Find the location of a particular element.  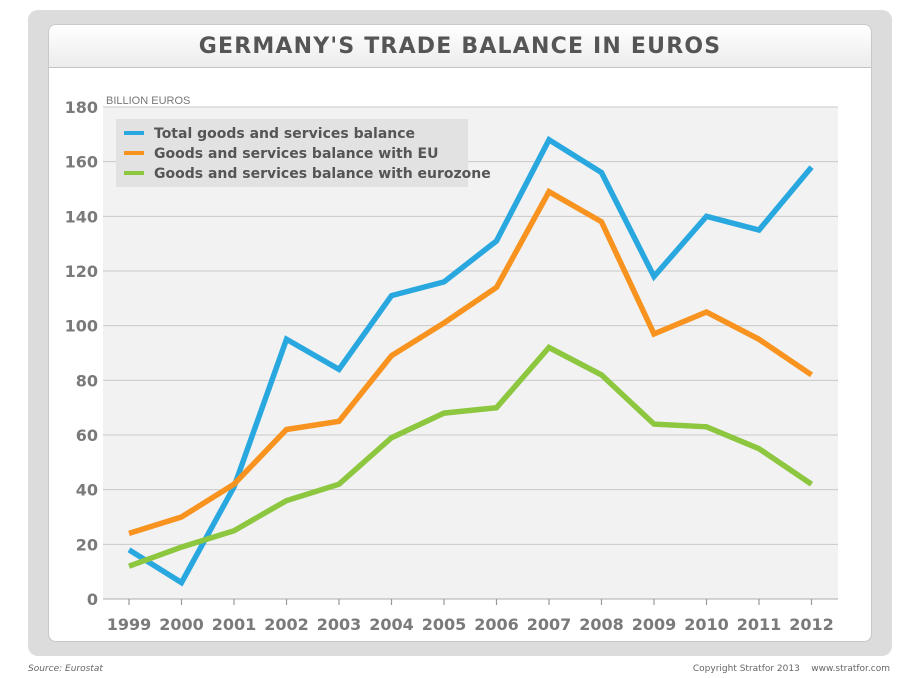

x-tick-label: 2006 is located at coordinates (496, 624).